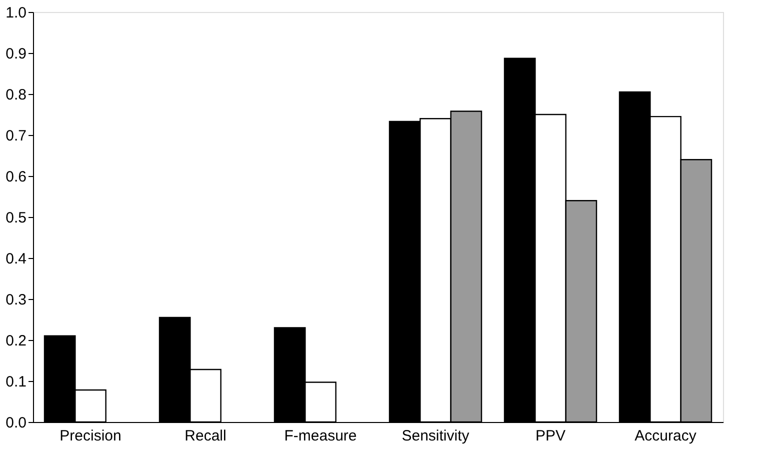 This screenshot has height=465, width=761. Describe the element at coordinates (16, 136) in the screenshot. I see `y-tick-label: 0.7` at that location.